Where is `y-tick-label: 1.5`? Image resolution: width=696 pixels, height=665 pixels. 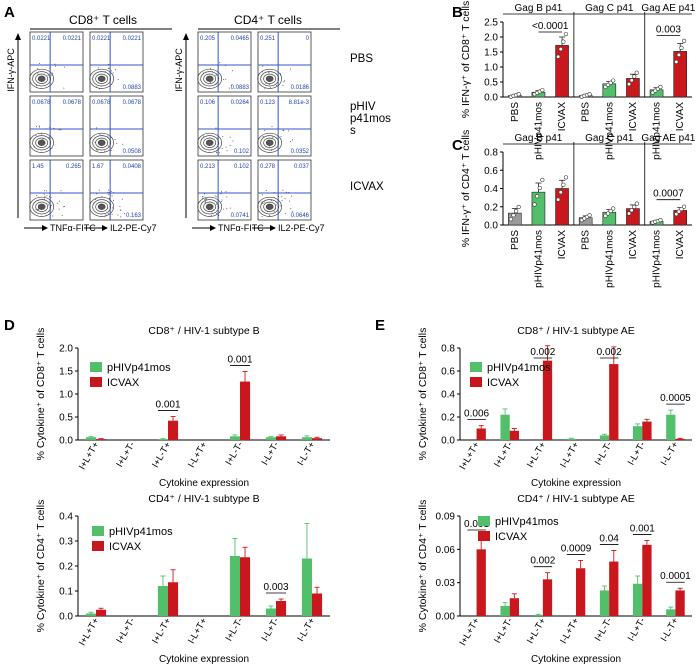
y-tick-label: 1.5 is located at coordinates (491, 53).